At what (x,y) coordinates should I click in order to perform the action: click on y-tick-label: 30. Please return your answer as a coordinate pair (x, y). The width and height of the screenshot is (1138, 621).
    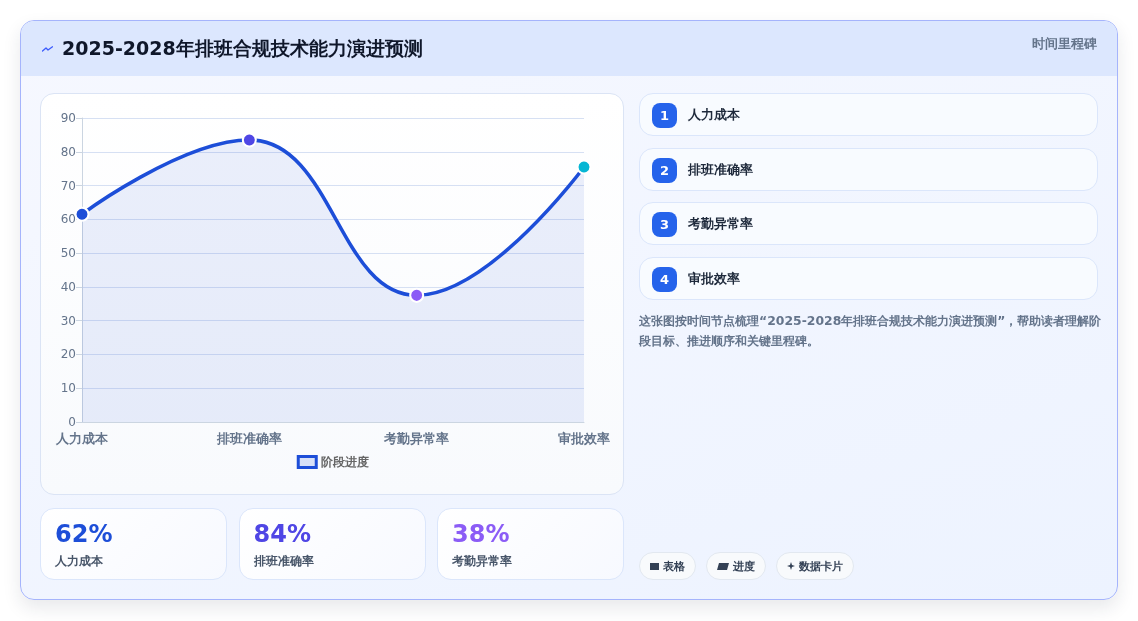
    Looking at the image, I should click on (68, 320).